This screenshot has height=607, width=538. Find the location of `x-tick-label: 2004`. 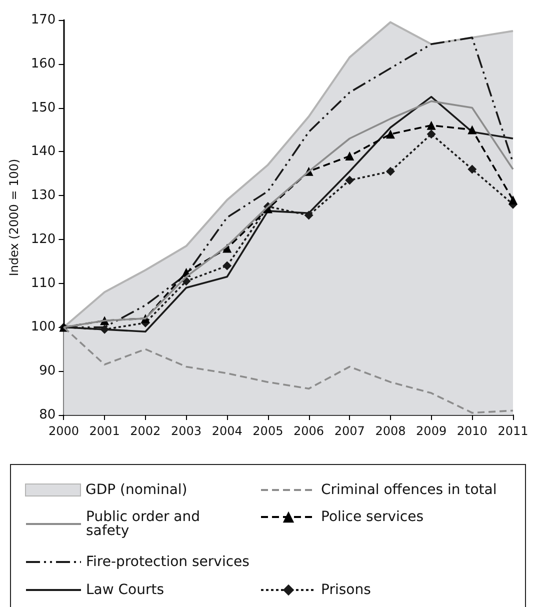

x-tick-label: 2004 is located at coordinates (227, 431).